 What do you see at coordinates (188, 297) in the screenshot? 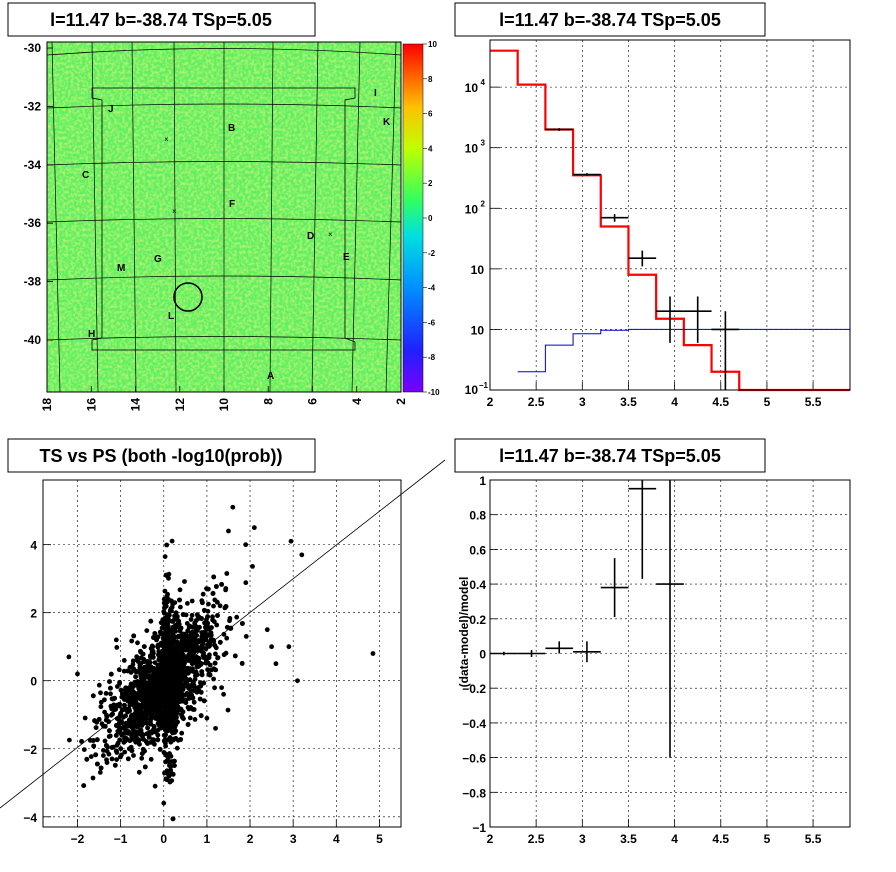
I see `source-circle` at bounding box center [188, 297].